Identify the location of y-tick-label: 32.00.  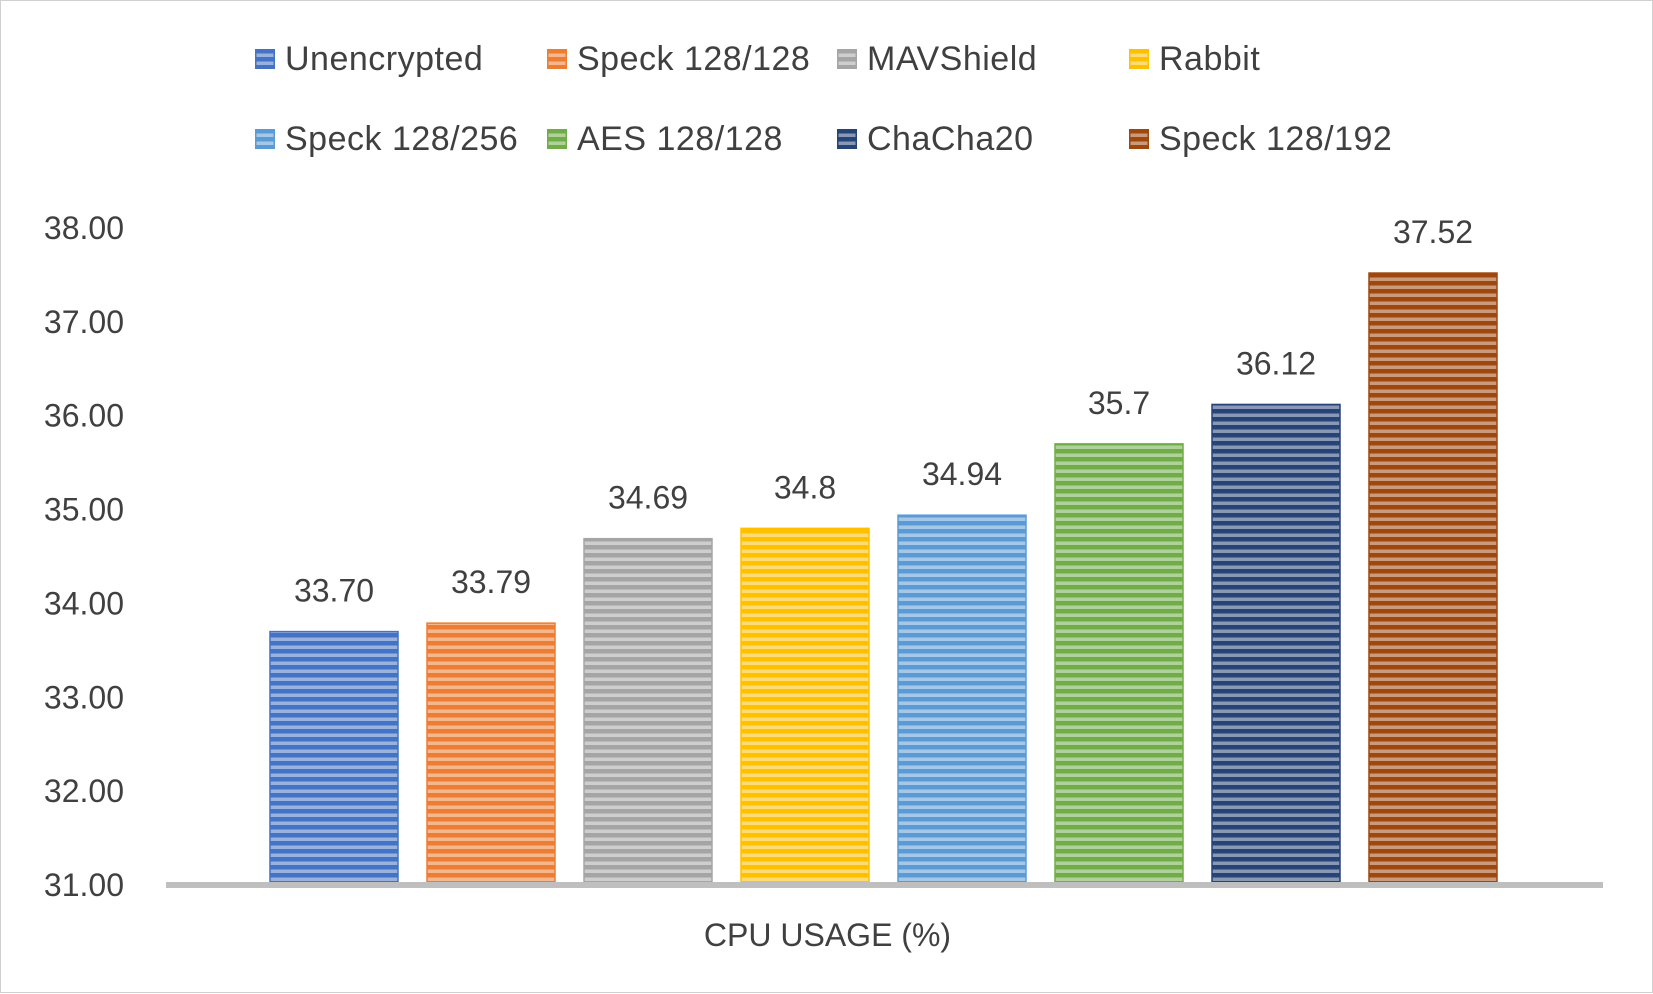
(84, 791).